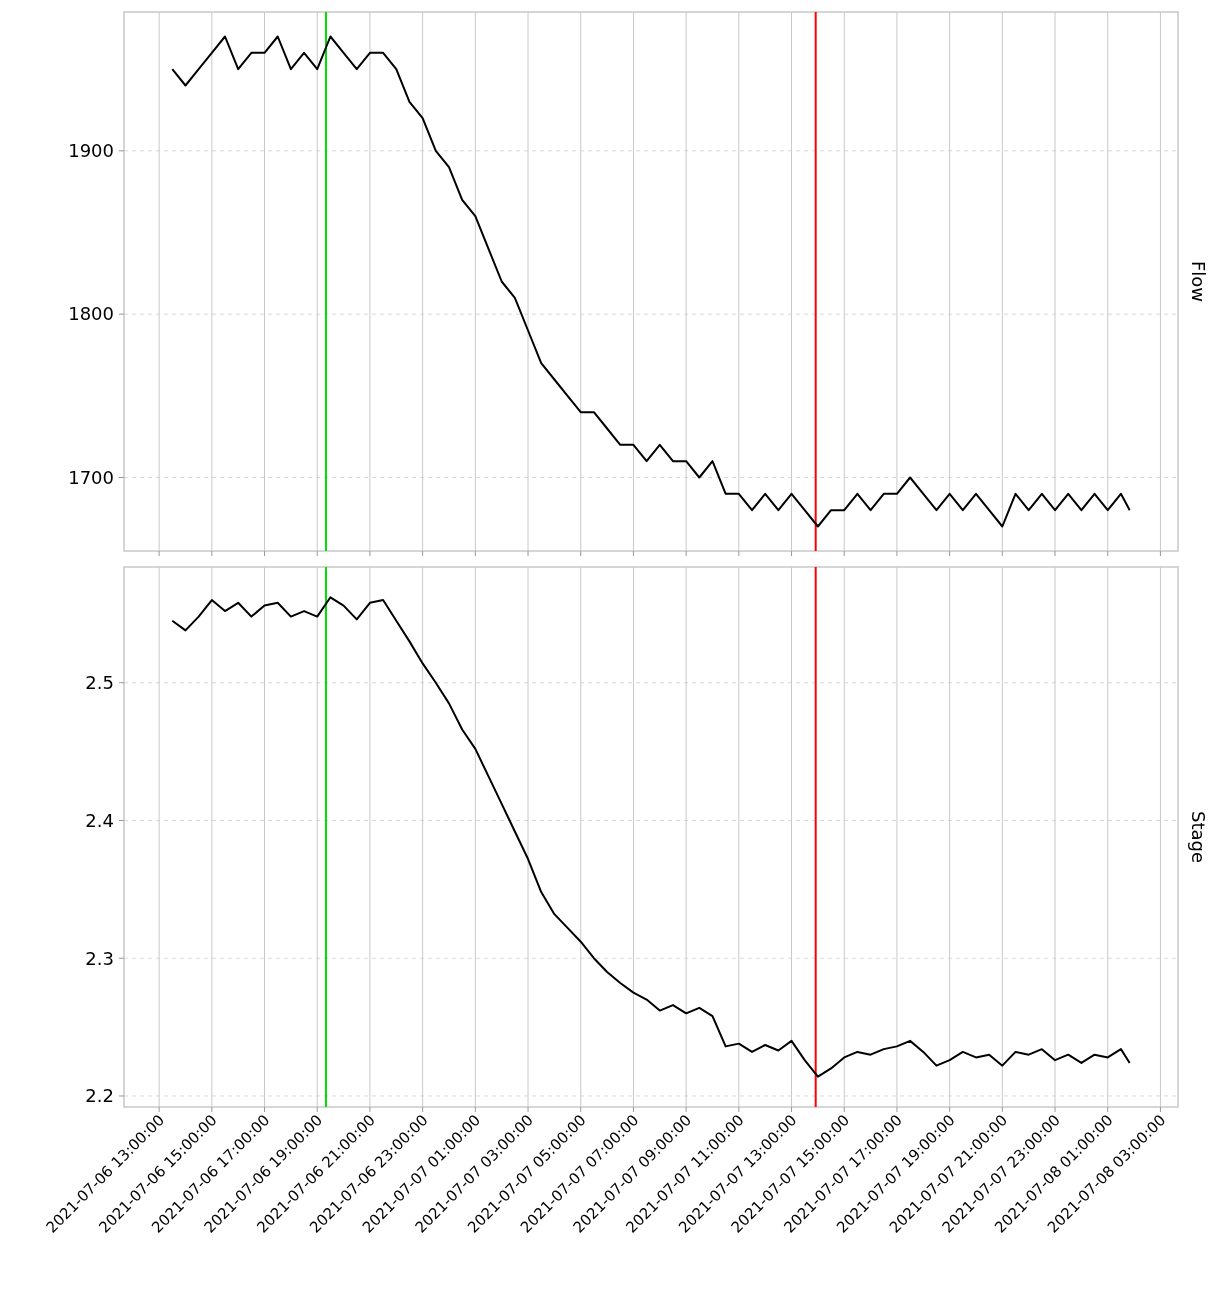 This screenshot has width=1215, height=1299. Describe the element at coordinates (1198, 837) in the screenshot. I see `y-axis-title: Stage` at that location.